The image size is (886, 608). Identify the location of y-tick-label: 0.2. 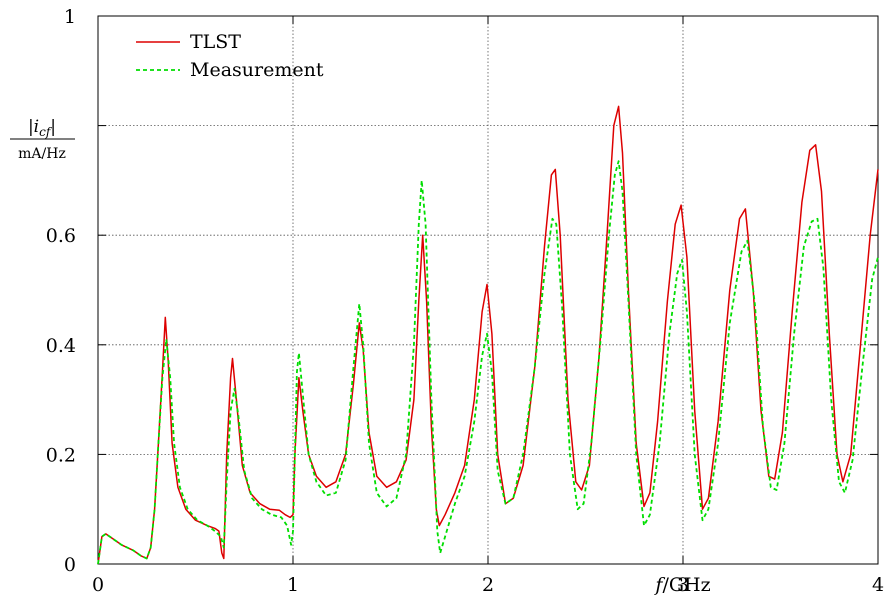
(61, 455).